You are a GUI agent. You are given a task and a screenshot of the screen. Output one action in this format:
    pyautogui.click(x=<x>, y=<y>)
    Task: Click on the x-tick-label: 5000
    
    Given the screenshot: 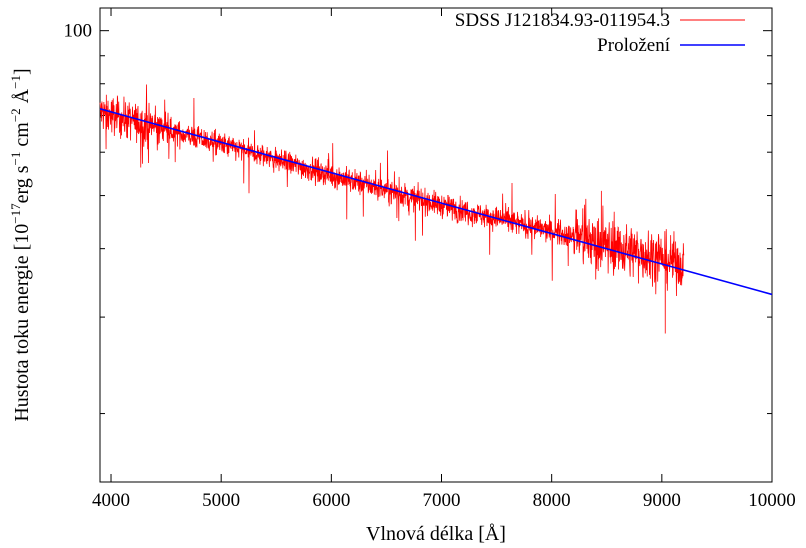 What is the action you would take?
    pyautogui.click(x=221, y=500)
    